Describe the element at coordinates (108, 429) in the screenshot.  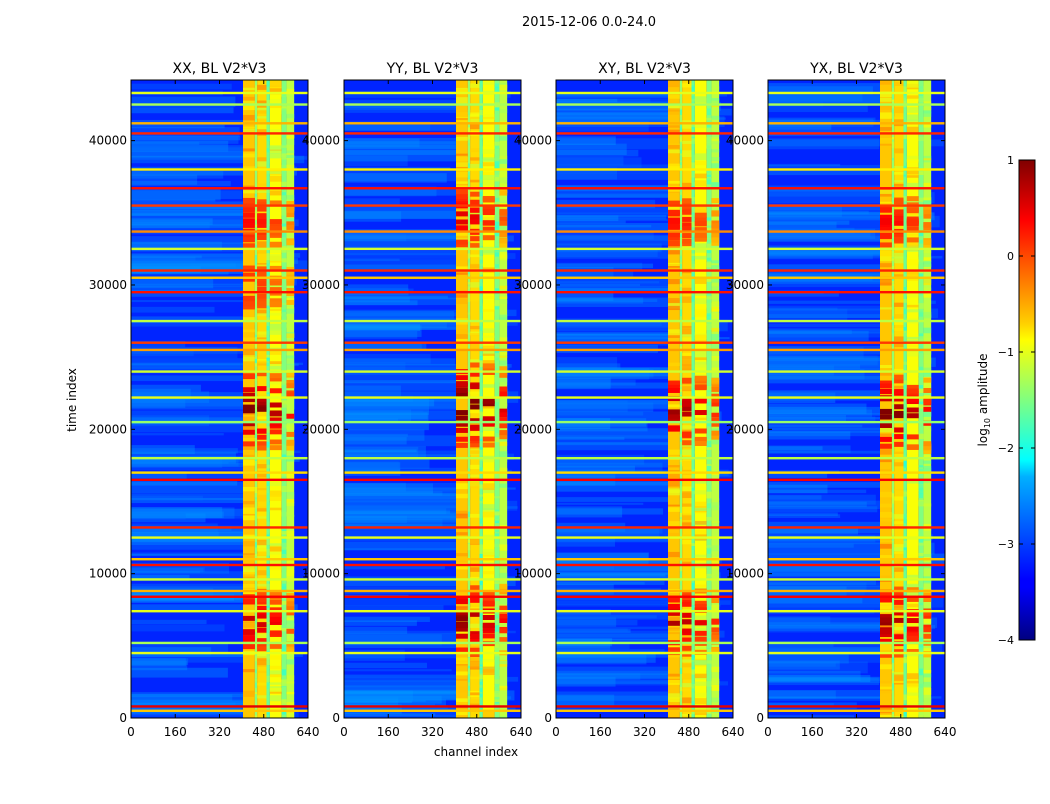
I see `y-tick-label: 20000` at that location.